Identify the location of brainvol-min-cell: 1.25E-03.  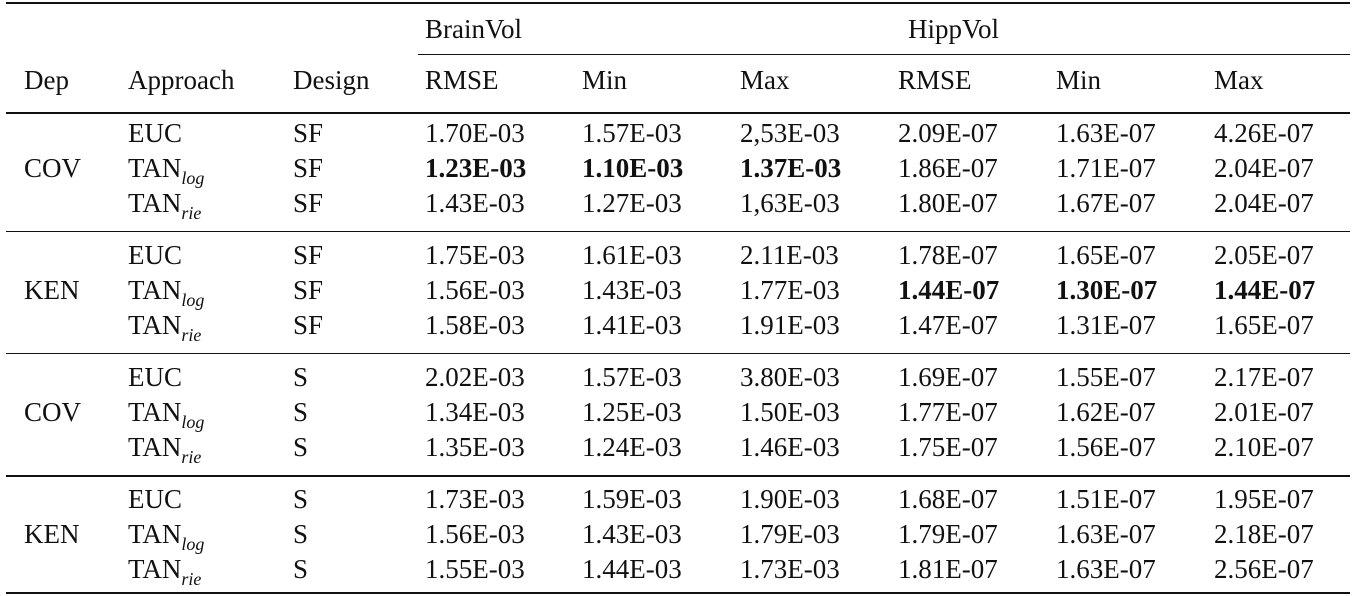
(632, 412).